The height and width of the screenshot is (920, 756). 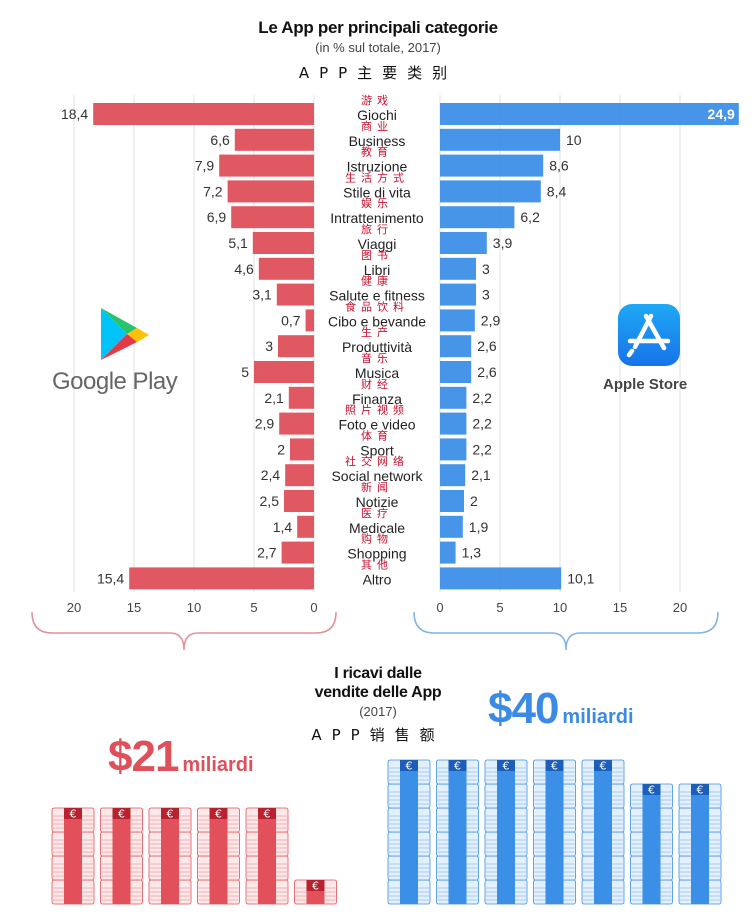 What do you see at coordinates (74, 607) in the screenshot?
I see `tick-label-left: 20` at bounding box center [74, 607].